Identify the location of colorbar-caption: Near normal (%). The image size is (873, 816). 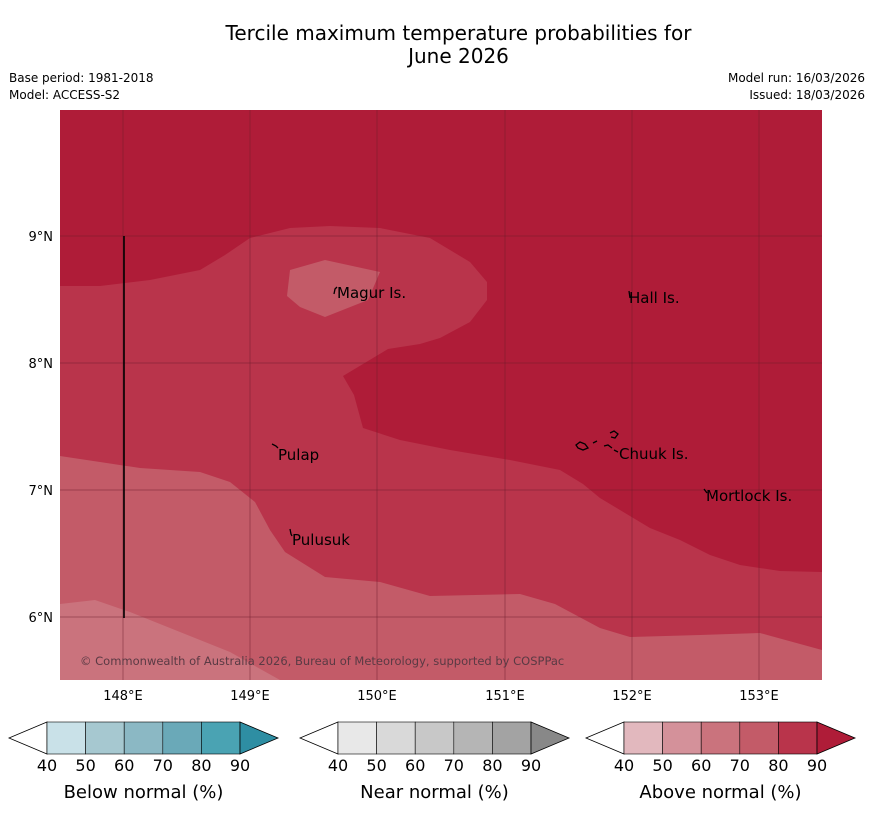
(434, 792).